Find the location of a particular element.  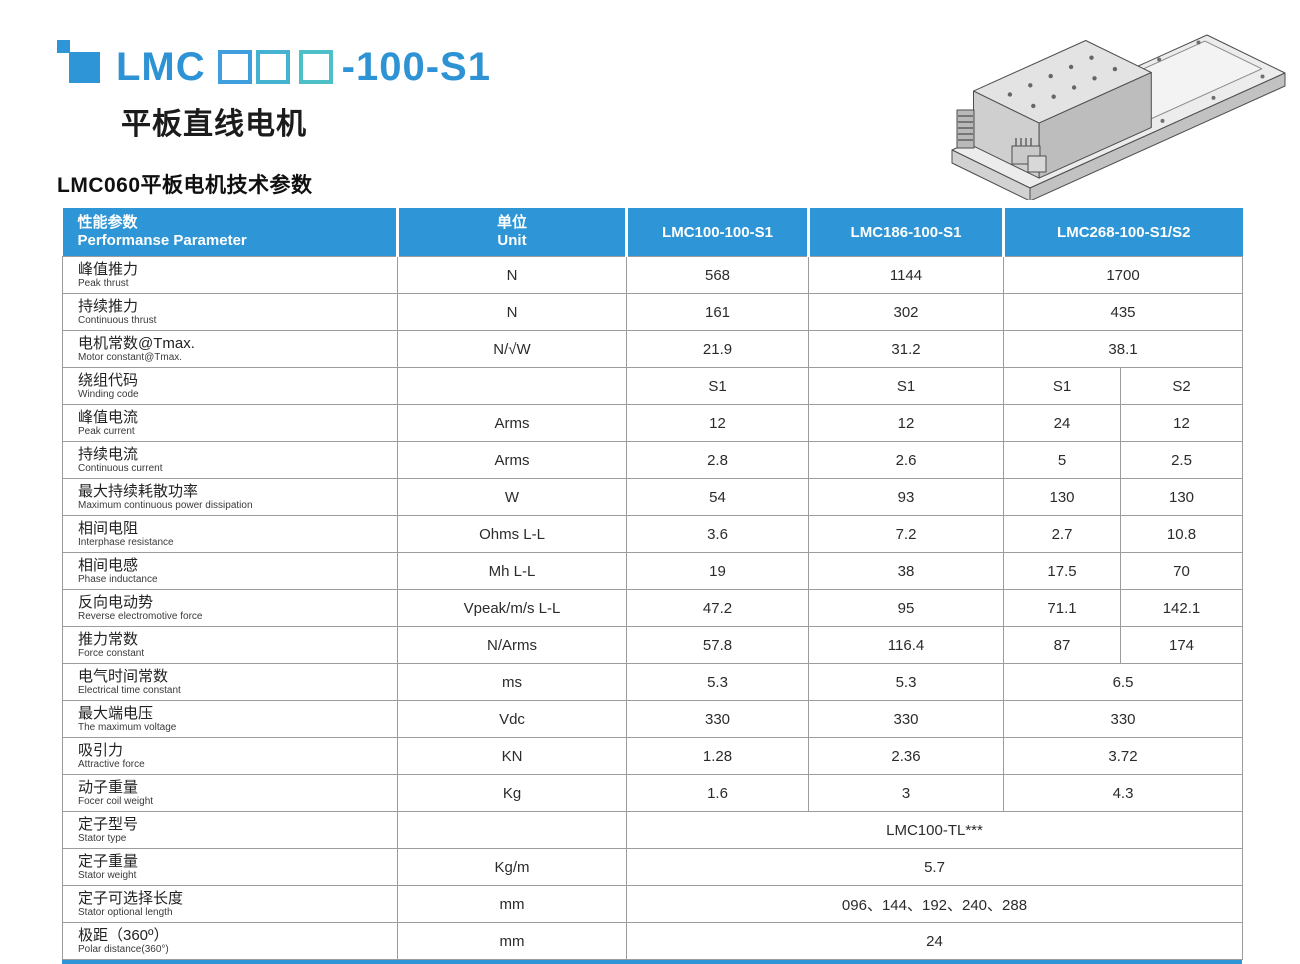

parameter-name-cn: 持续推力 is located at coordinates (108, 306).